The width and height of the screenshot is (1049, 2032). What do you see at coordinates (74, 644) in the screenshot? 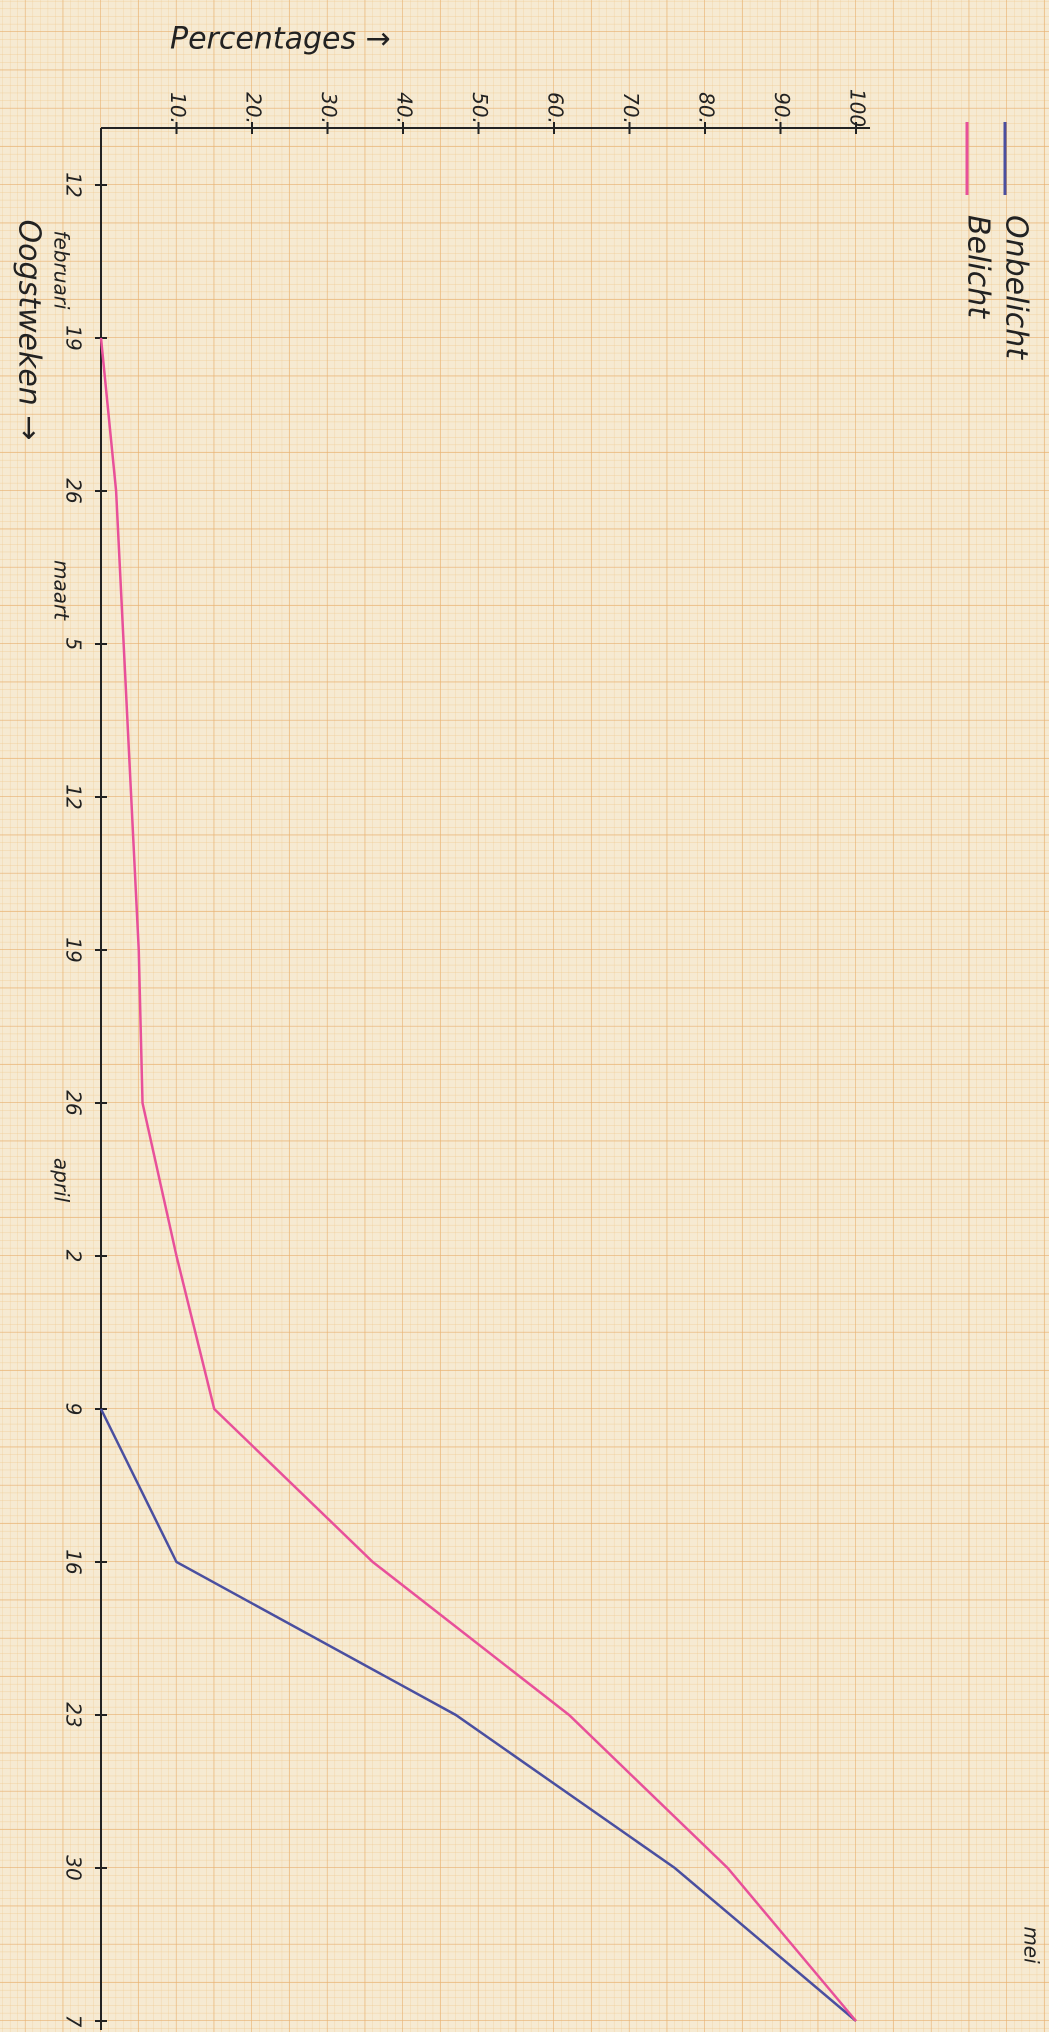
I see `x-tick-label: 5` at bounding box center [74, 644].